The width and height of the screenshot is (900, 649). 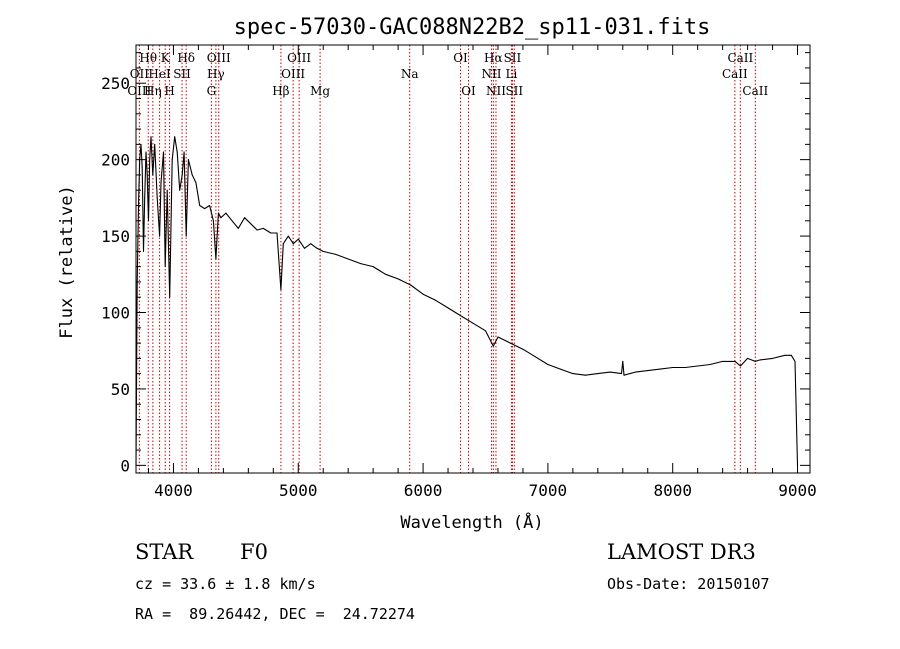 What do you see at coordinates (460, 58) in the screenshot?
I see `spectral-line-label: OI` at bounding box center [460, 58].